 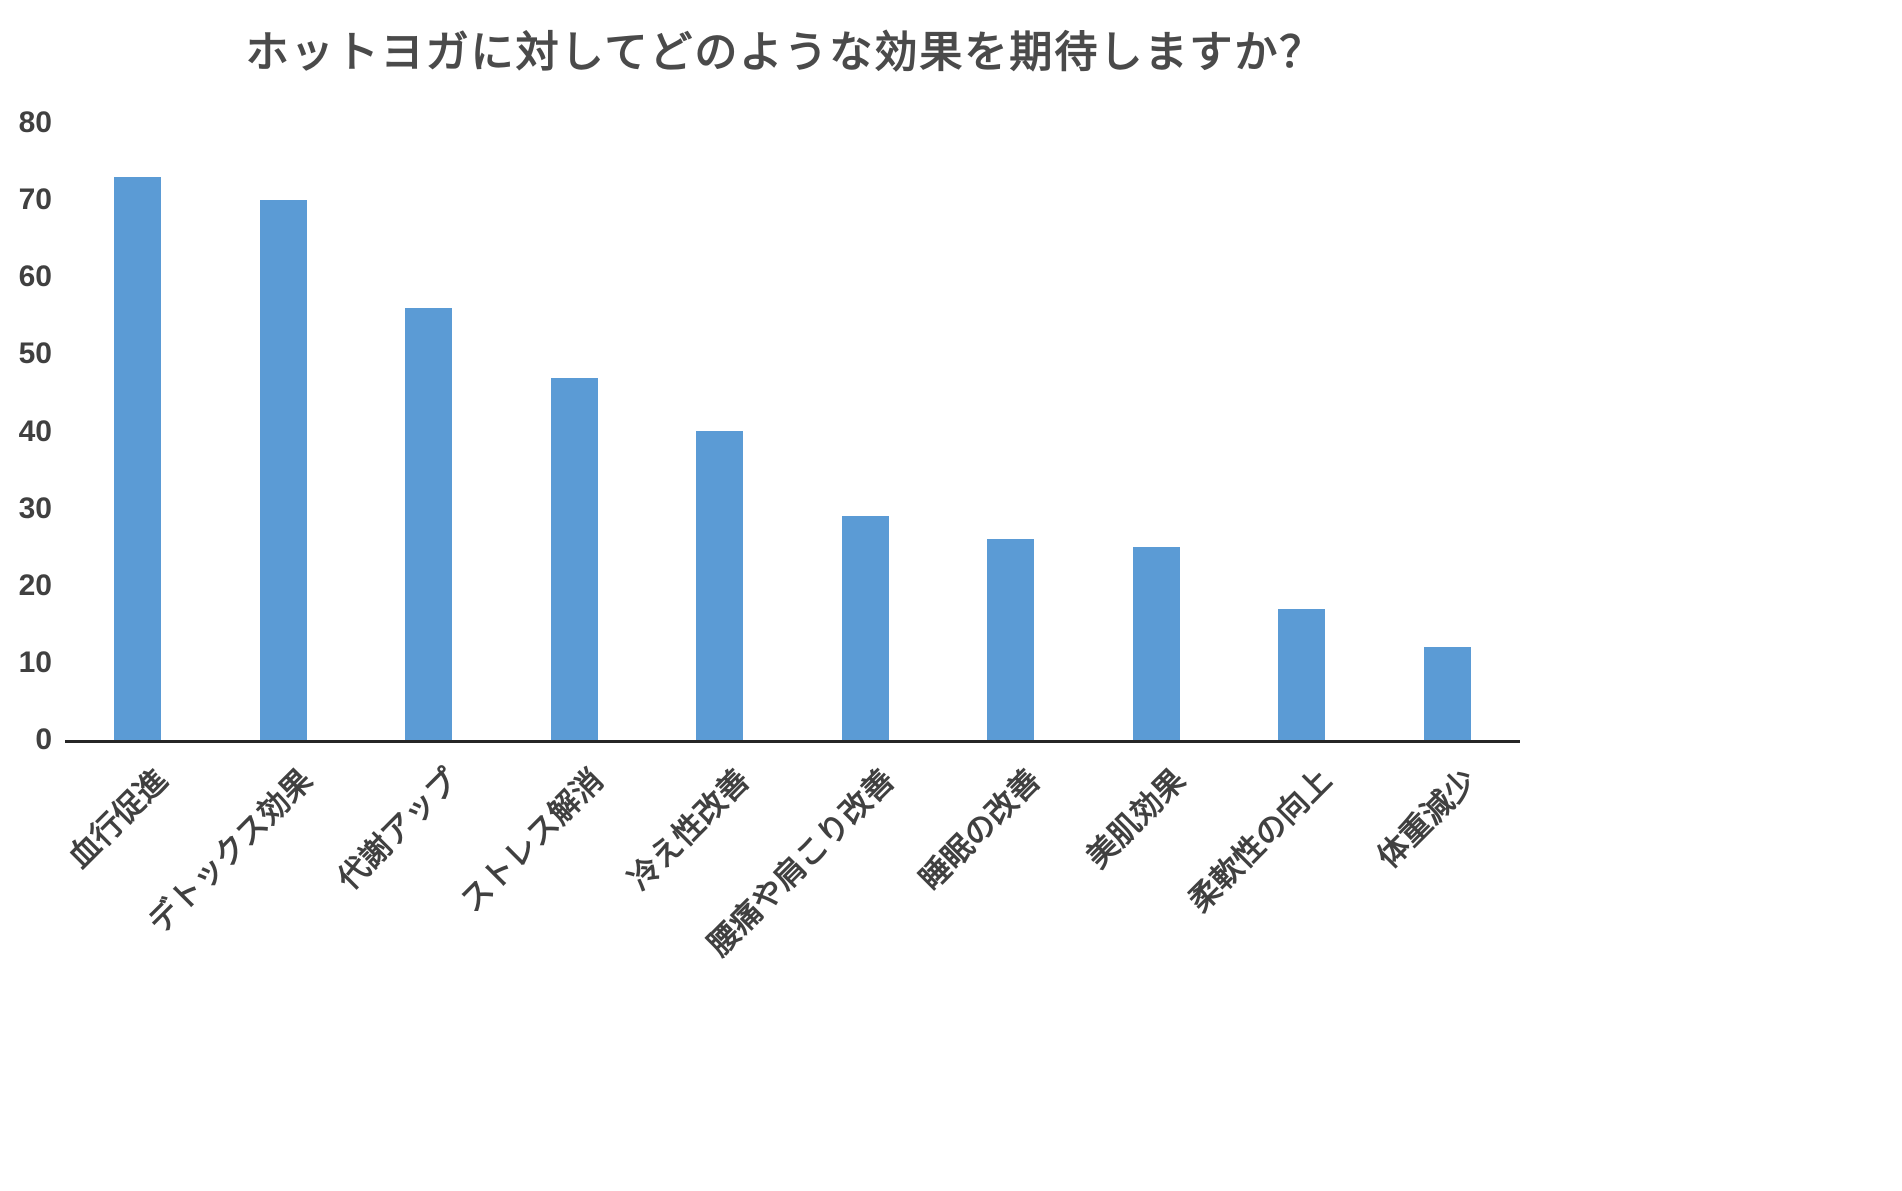 What do you see at coordinates (1427, 818) in the screenshot?
I see `x-axis-label: 体重減少` at bounding box center [1427, 818].